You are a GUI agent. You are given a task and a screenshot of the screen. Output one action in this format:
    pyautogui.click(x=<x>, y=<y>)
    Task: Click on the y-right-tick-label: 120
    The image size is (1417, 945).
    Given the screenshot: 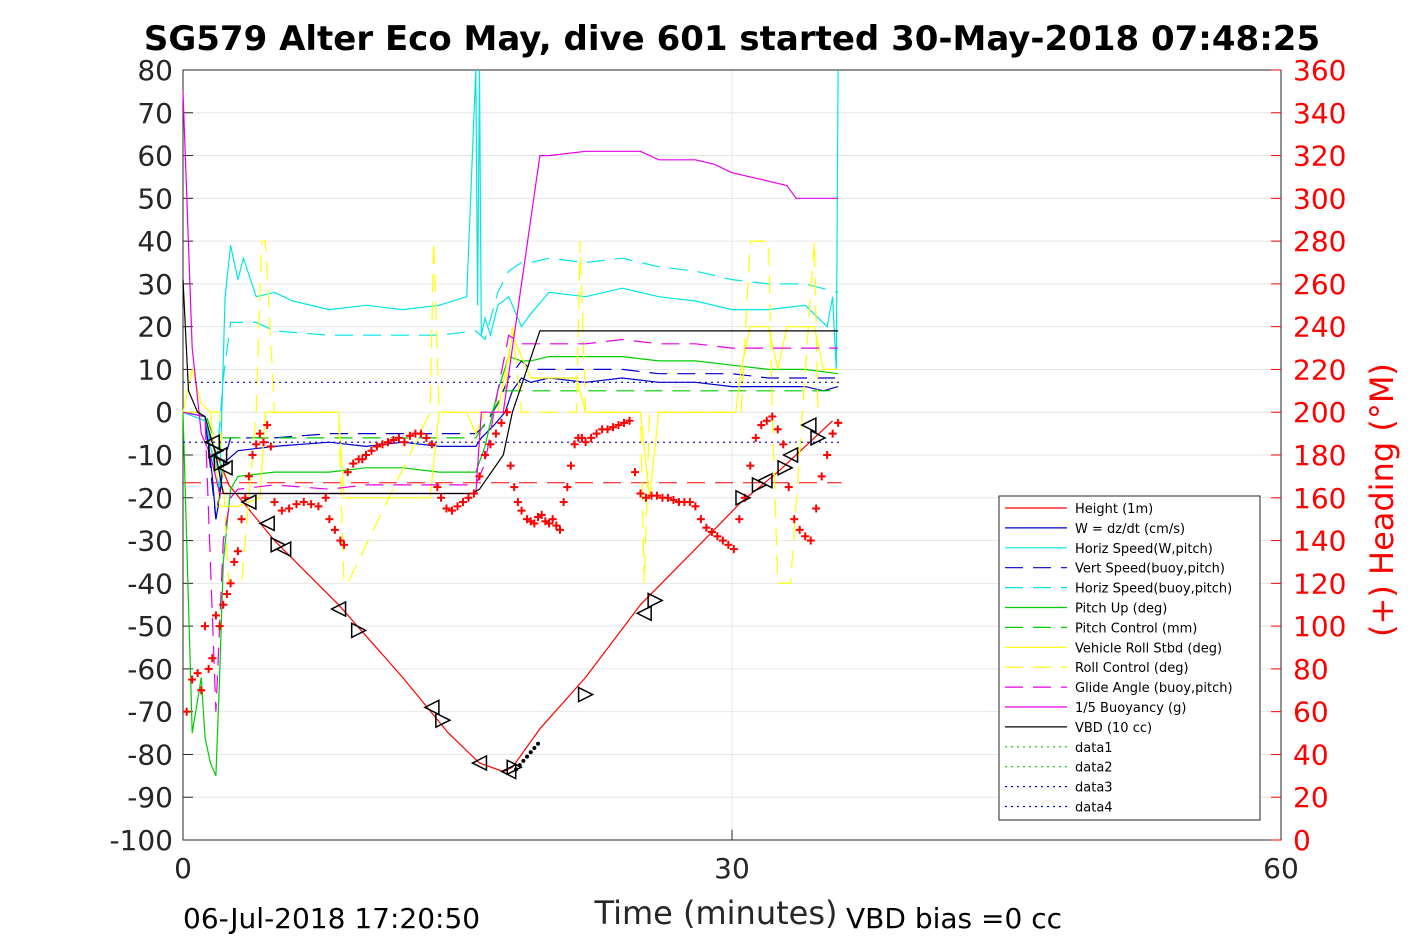 What is the action you would take?
    pyautogui.click(x=1319, y=583)
    